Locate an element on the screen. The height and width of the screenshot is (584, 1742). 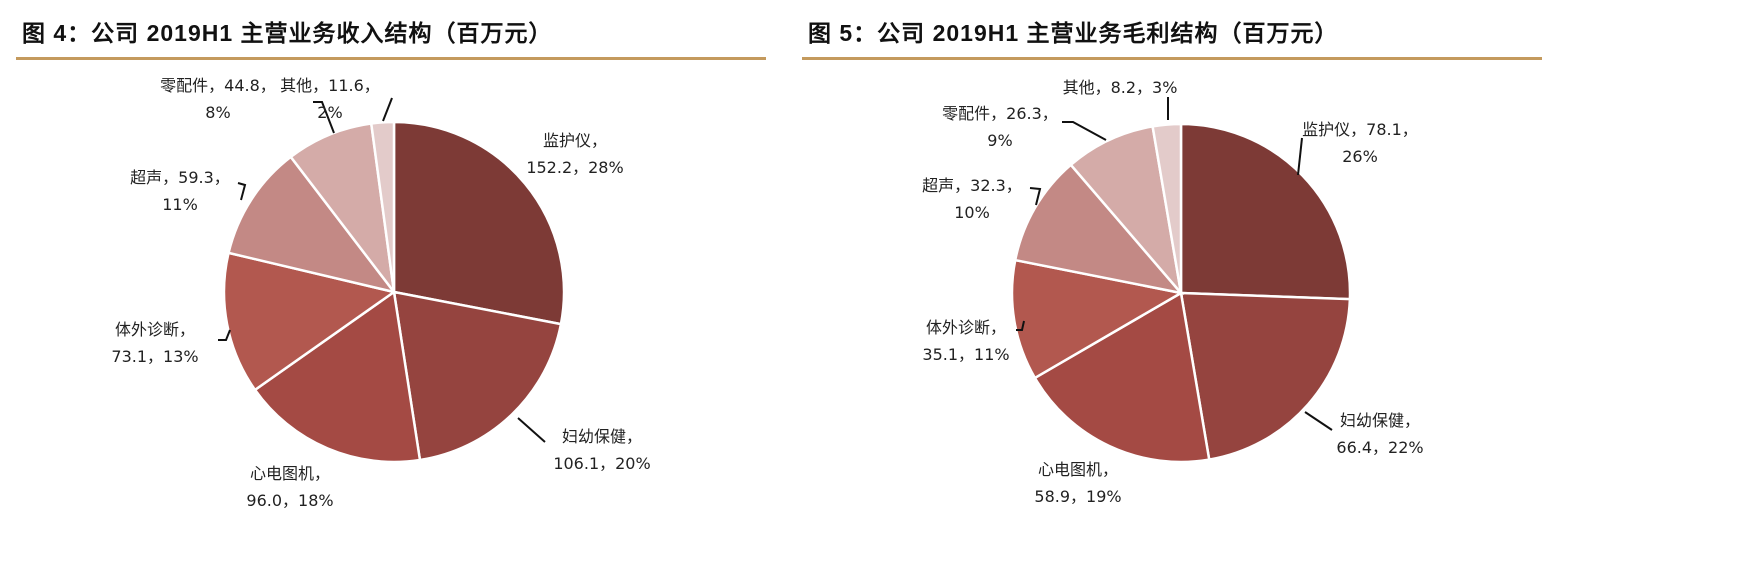
data-label: 其他，8.2，3% is located at coordinates (1120, 87).